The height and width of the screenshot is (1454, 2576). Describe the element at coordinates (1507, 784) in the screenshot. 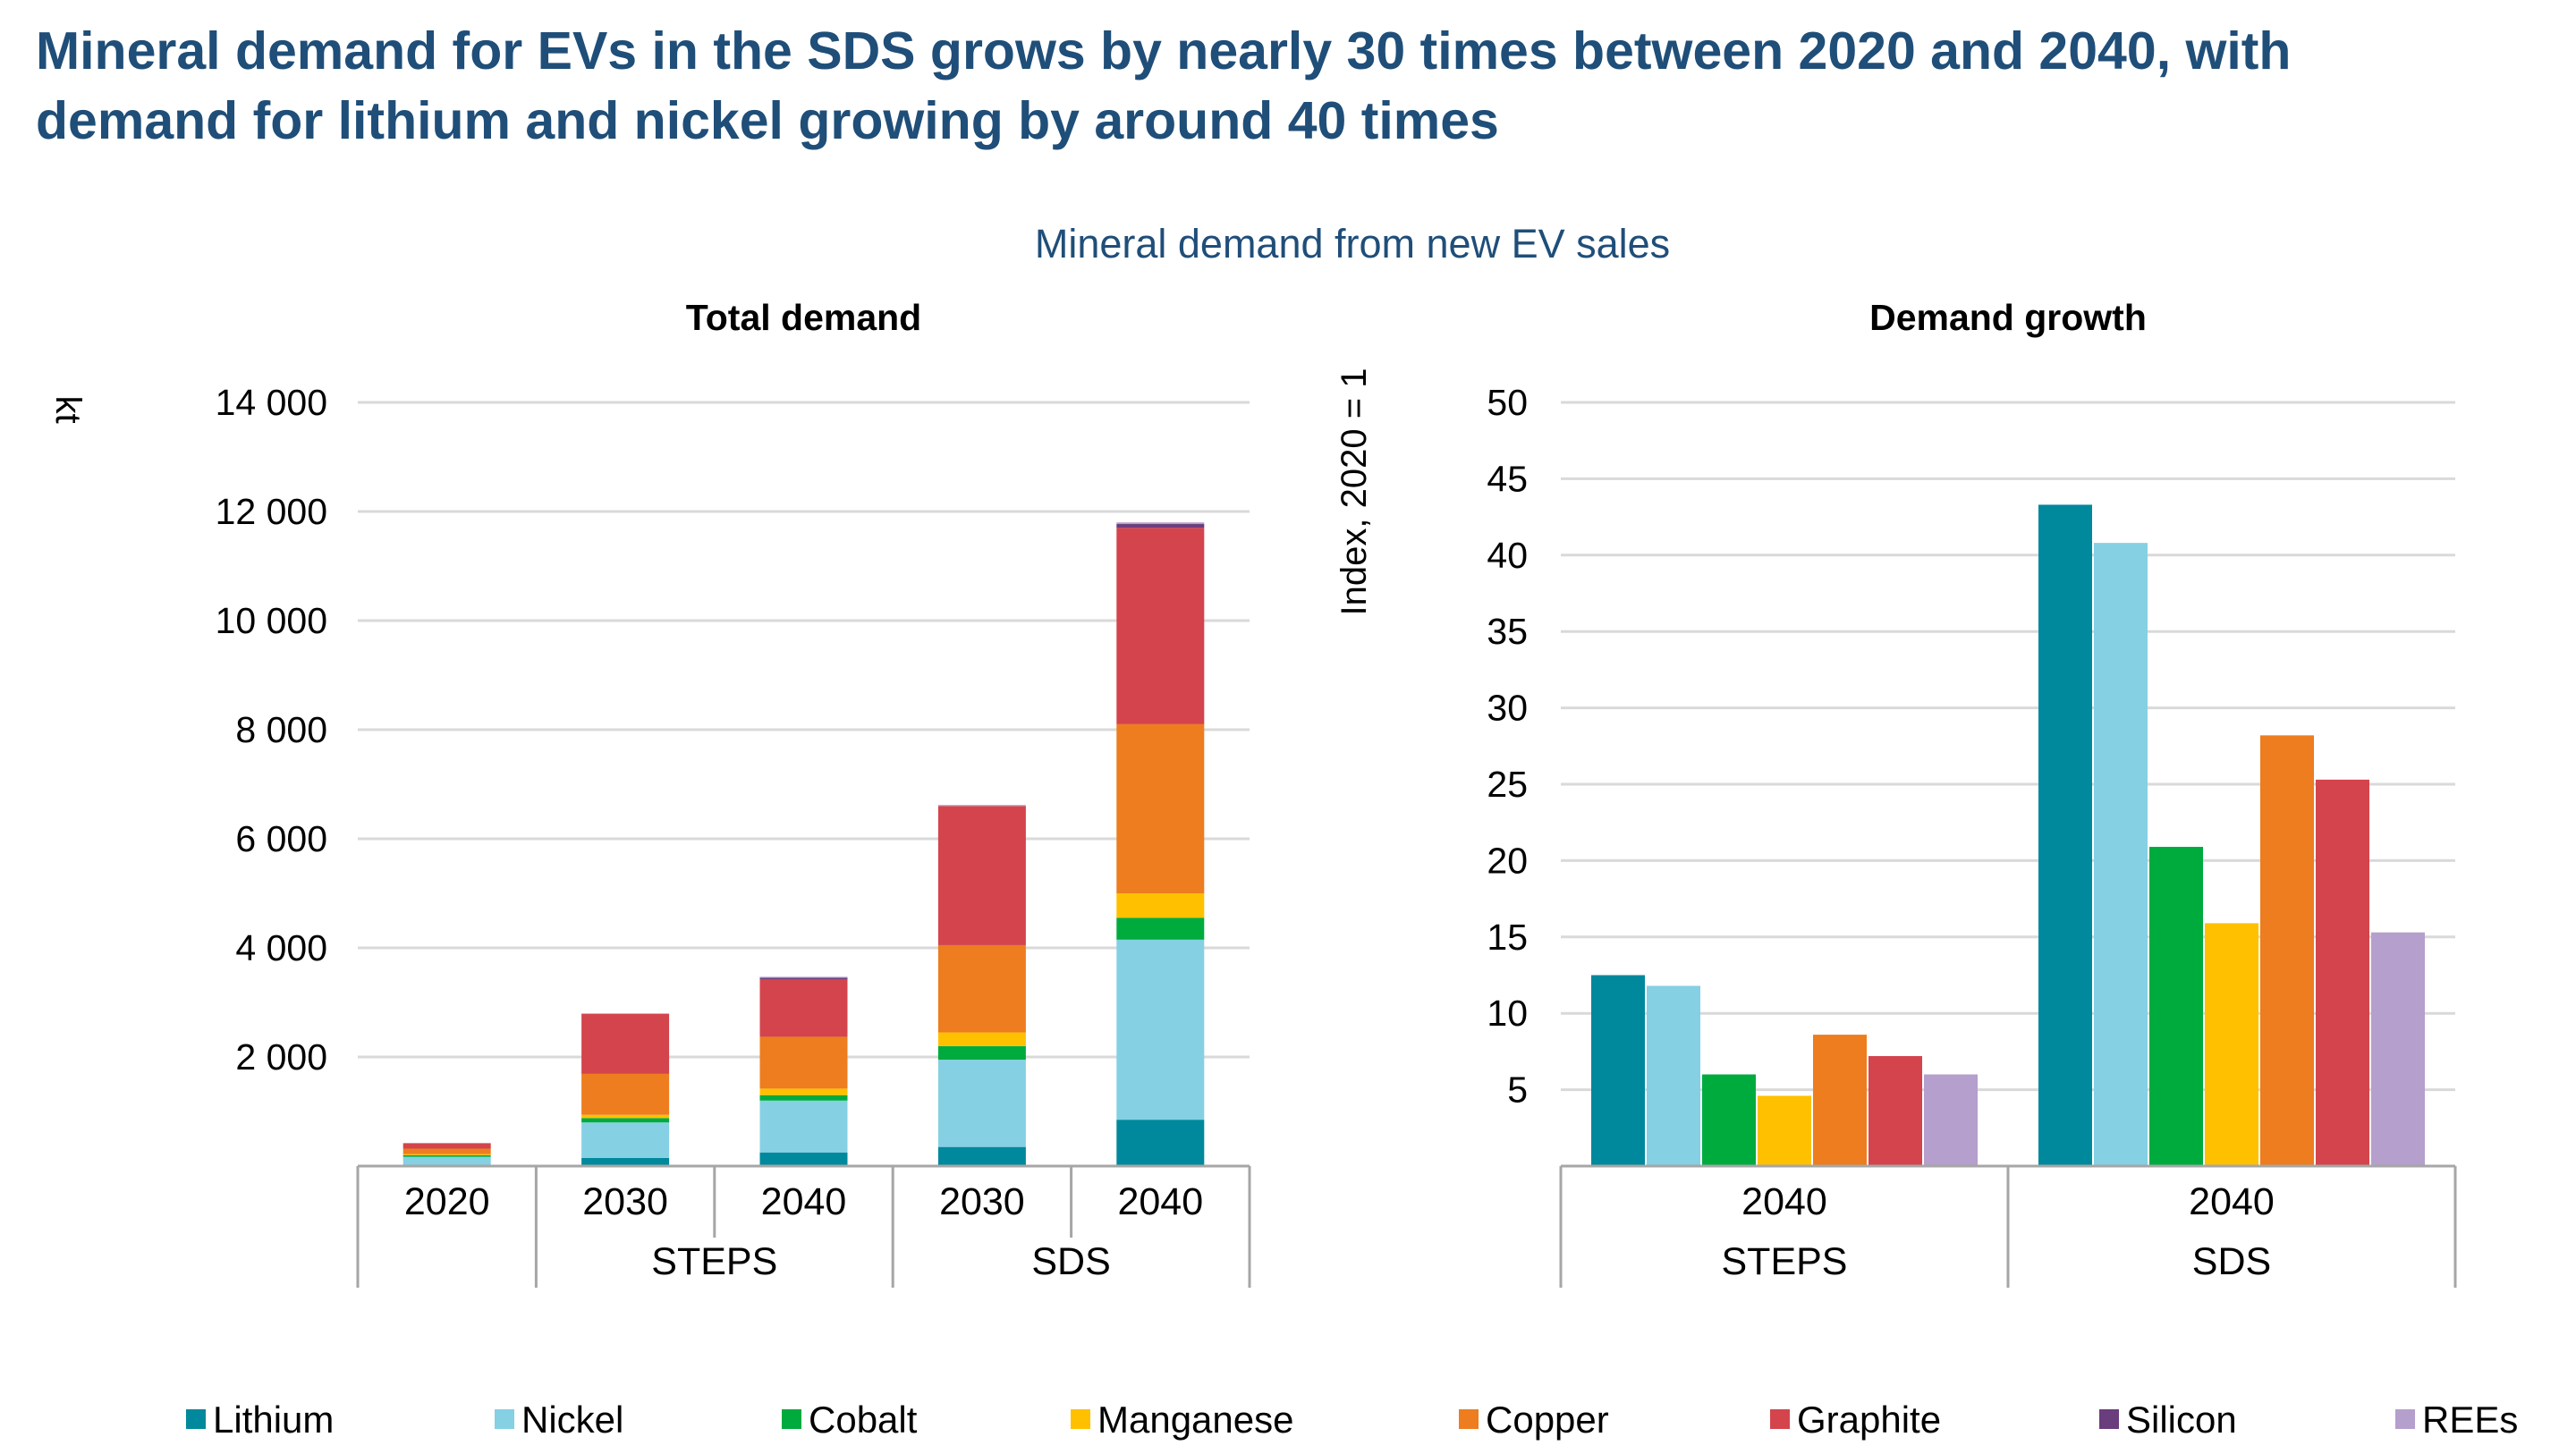

I see `y-tick-label: 25` at that location.